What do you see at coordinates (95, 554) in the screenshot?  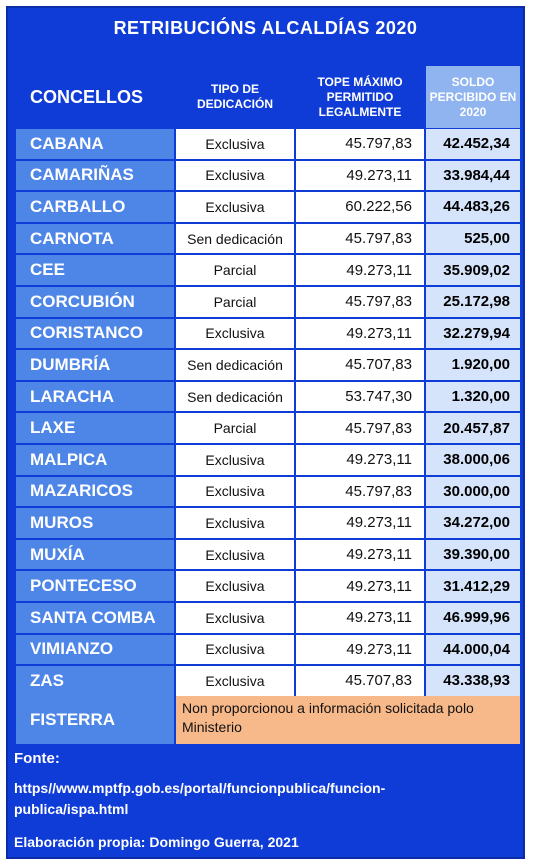 I see `concello-name: MUXÍA` at bounding box center [95, 554].